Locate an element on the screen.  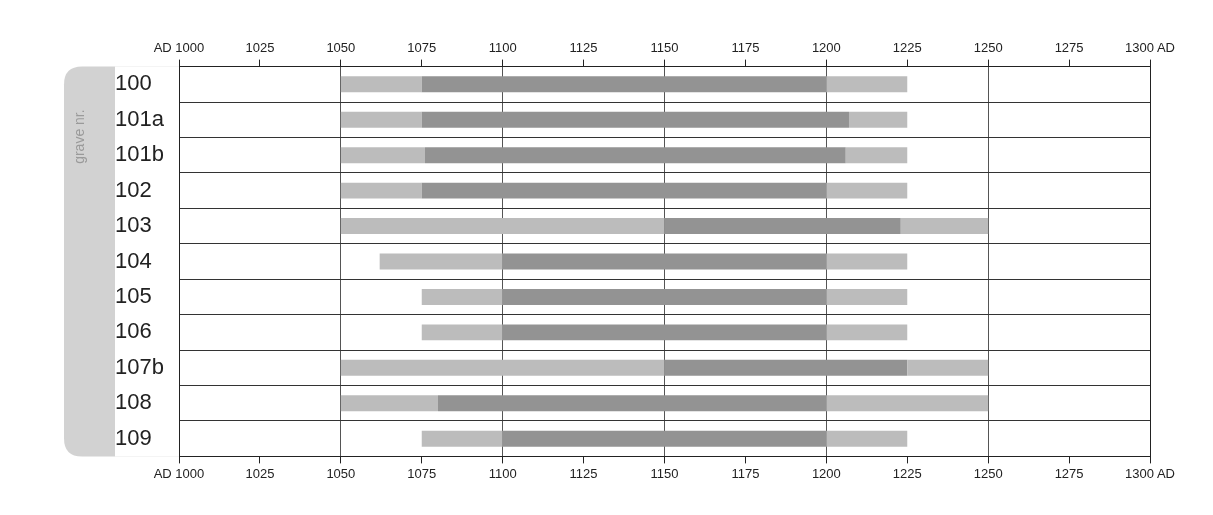
x2-tick-label: 1075 is located at coordinates (422, 473).